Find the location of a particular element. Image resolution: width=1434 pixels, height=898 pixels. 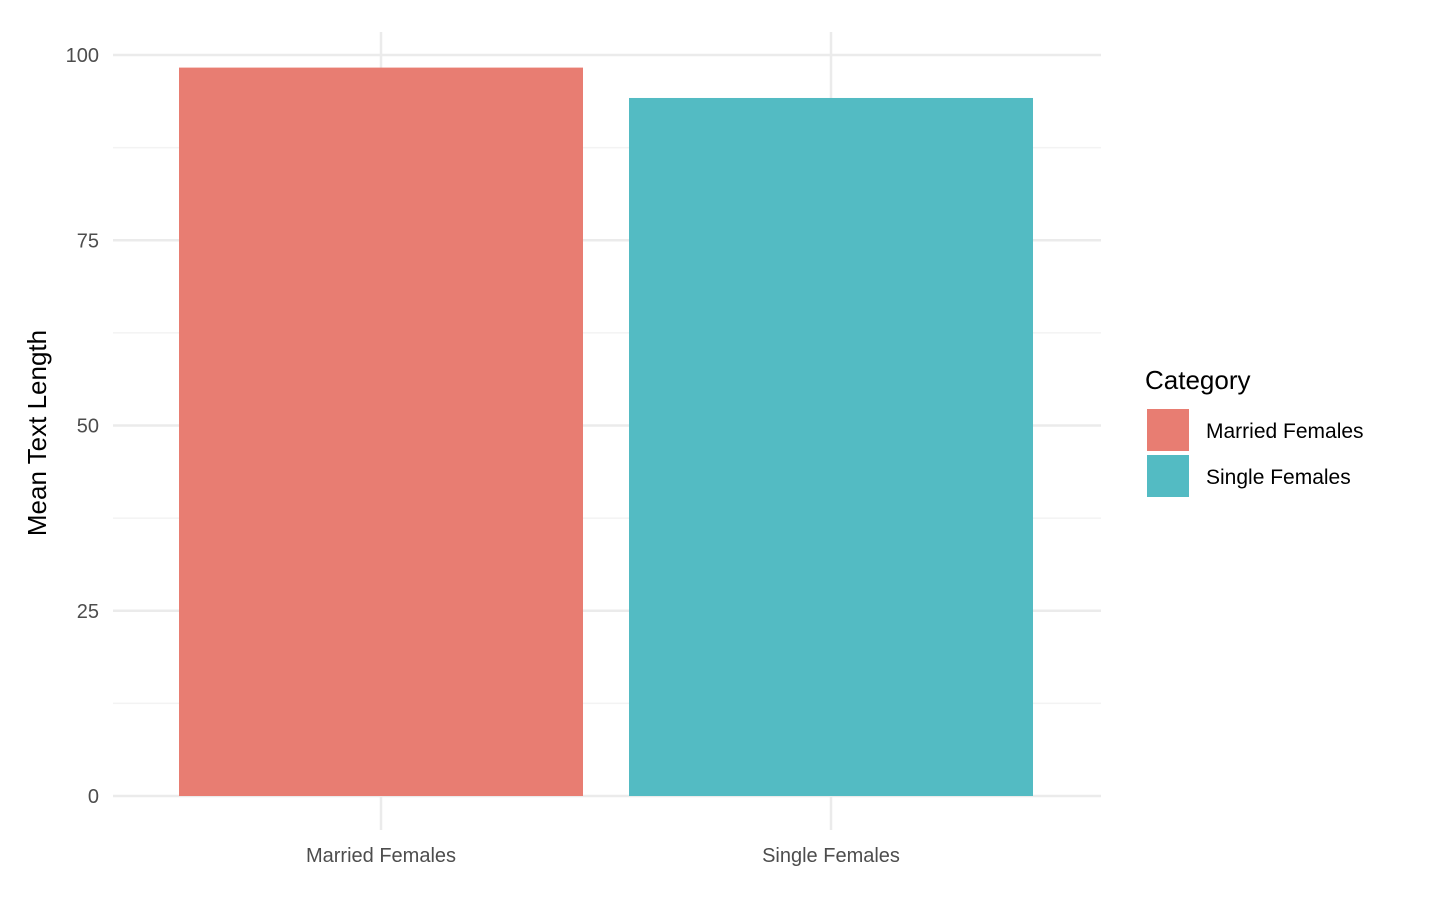

y-axis-ticks: 0 25 50 75 100 is located at coordinates (82, 426).